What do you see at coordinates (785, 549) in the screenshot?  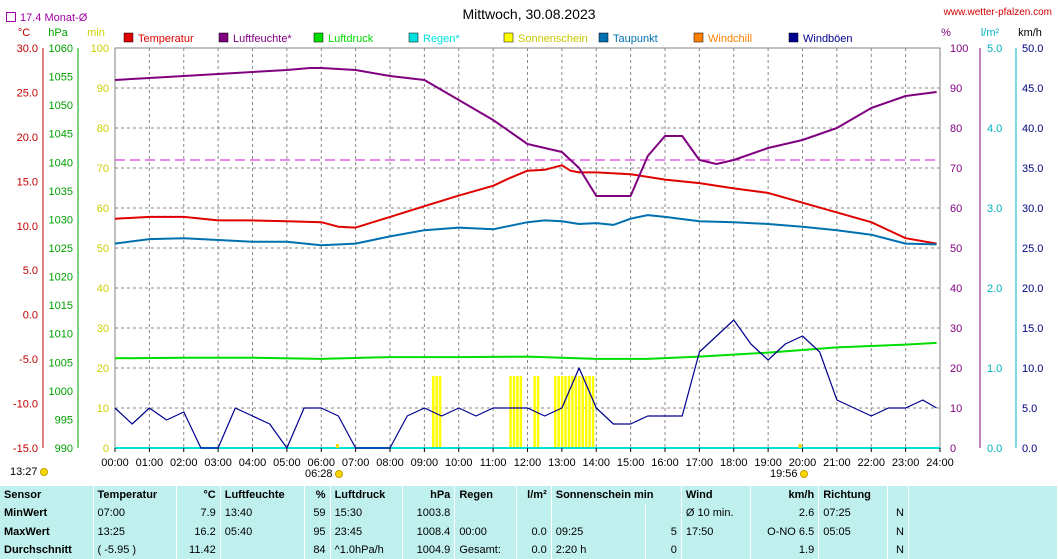 I see `stats-cell: 1.9` at bounding box center [785, 549].